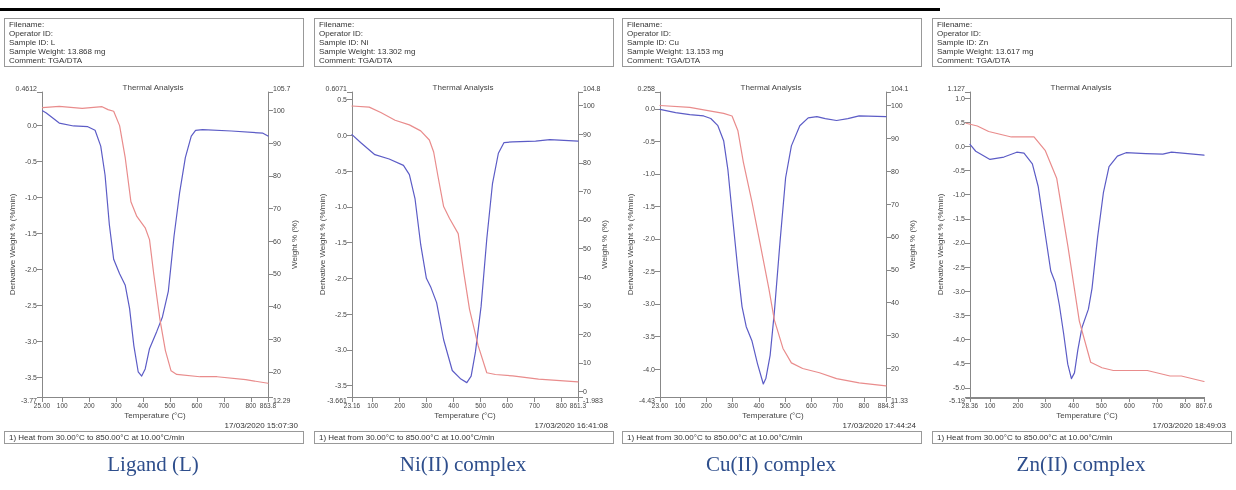 The image size is (1236, 490). I want to click on text: Sample ID: Zn, so click(963, 42).